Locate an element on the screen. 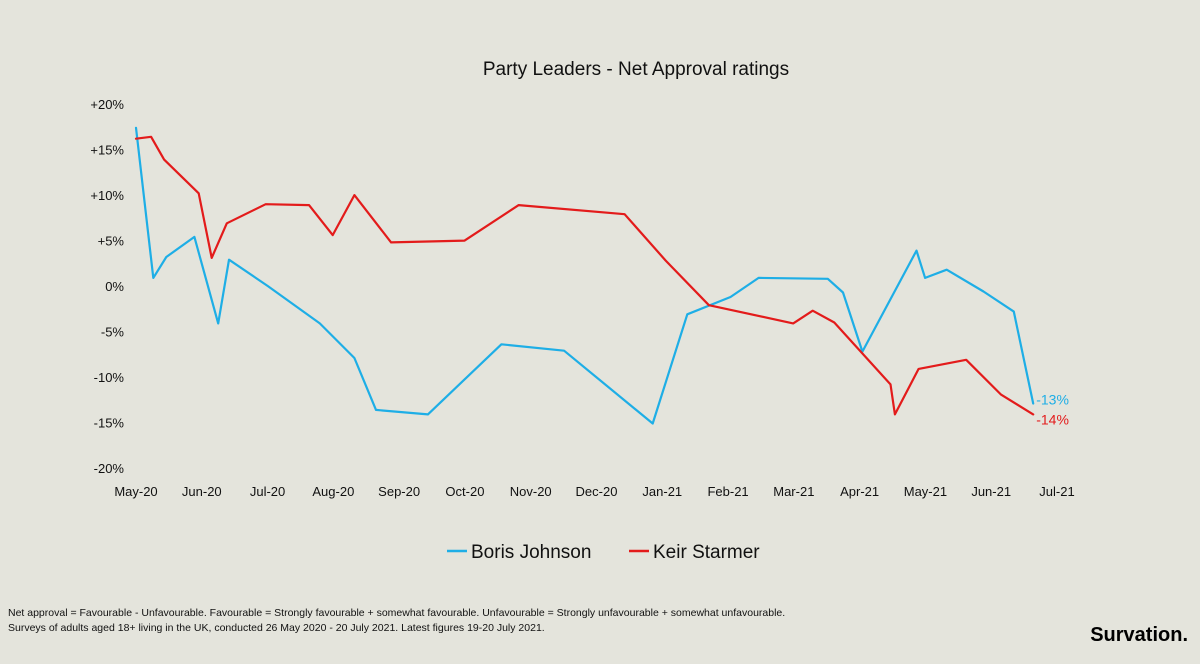  chart-title: Party Leaders - Net Approval ratings is located at coordinates (636, 69).